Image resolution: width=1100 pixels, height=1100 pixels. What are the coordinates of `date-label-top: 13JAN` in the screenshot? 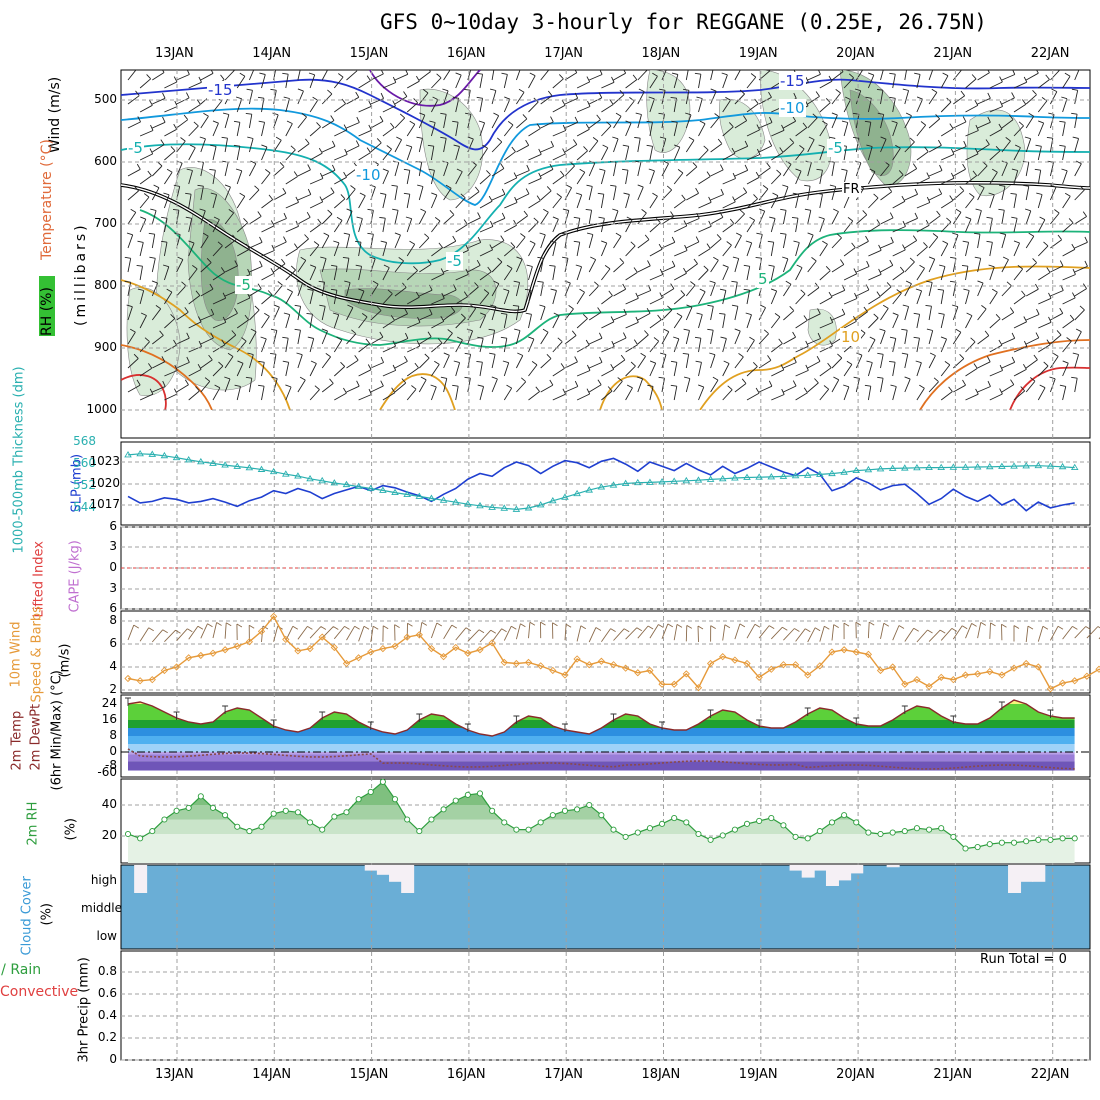 It's located at (174, 53).